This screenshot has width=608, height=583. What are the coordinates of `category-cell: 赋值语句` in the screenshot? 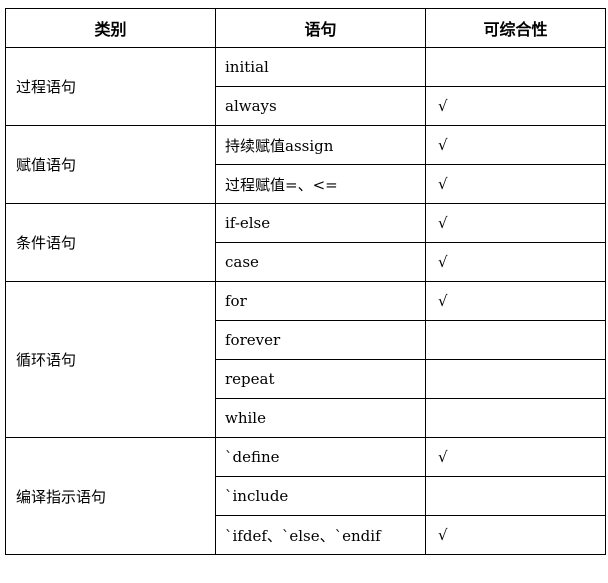 It's located at (110, 164).